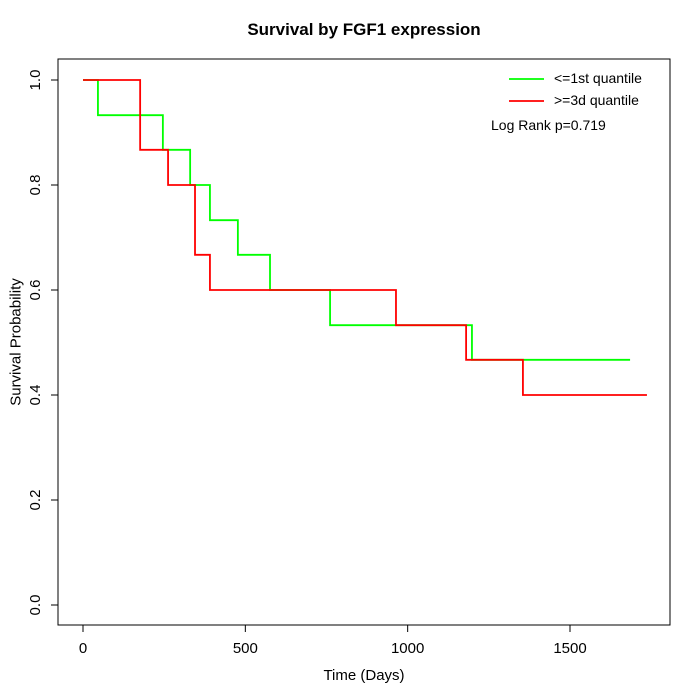 Image resolution: width=700 pixels, height=700 pixels. I want to click on legend-label-green: <=1st quantile, so click(598, 78).